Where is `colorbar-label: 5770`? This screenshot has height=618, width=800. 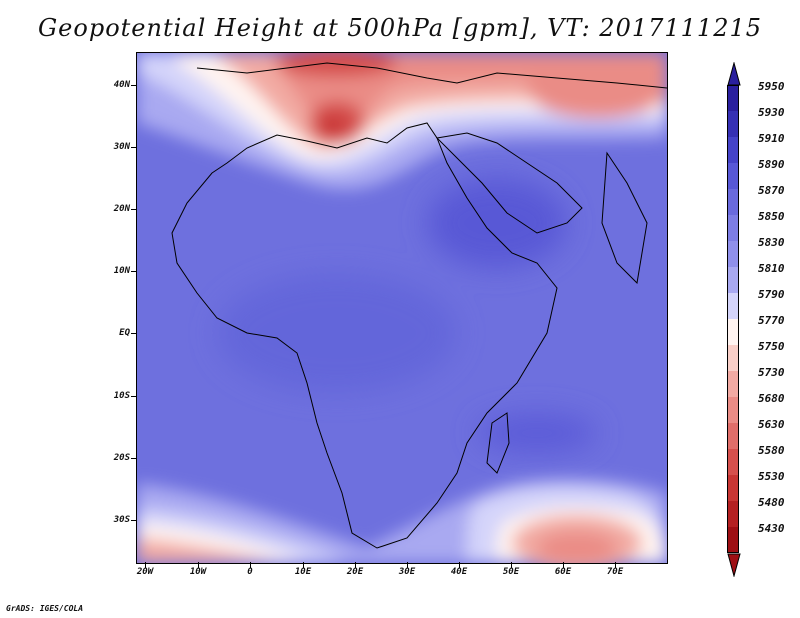 colorbar-label: 5770 is located at coordinates (771, 320).